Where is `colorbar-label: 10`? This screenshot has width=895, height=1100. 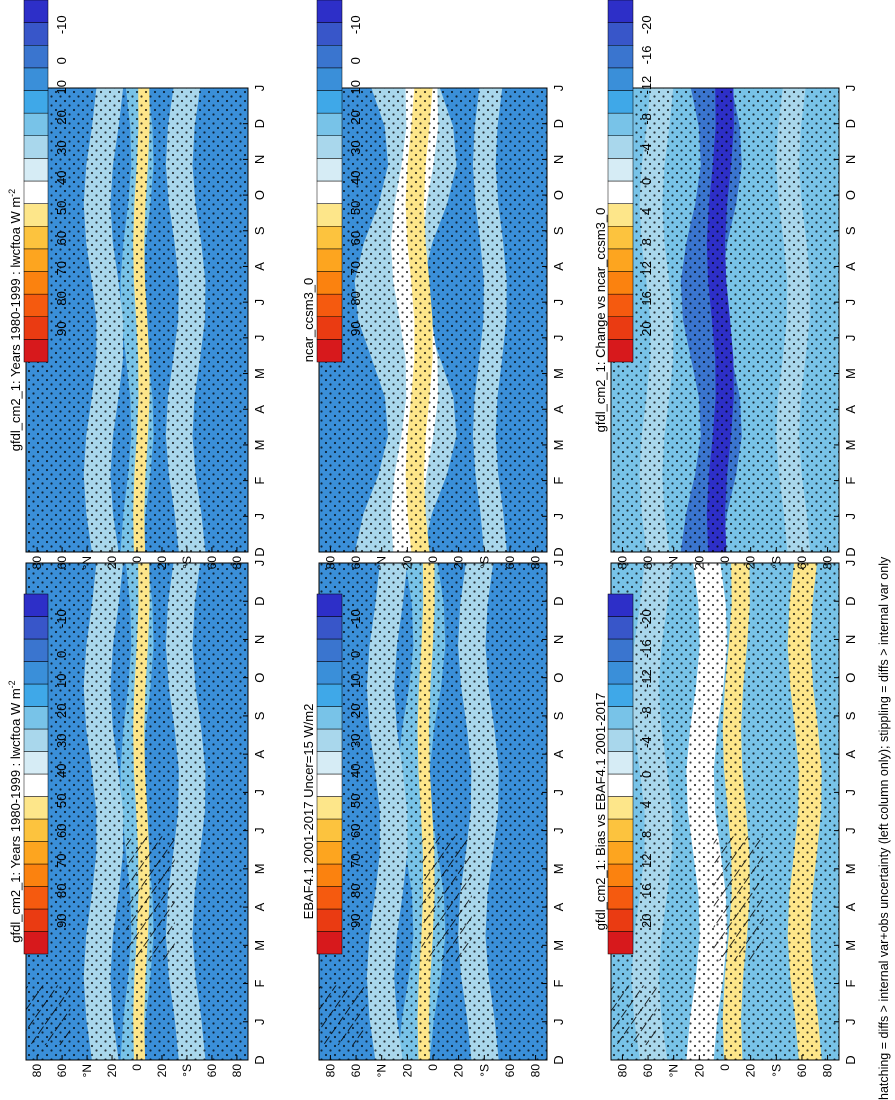 colorbar-label: 10 is located at coordinates (355, 681).